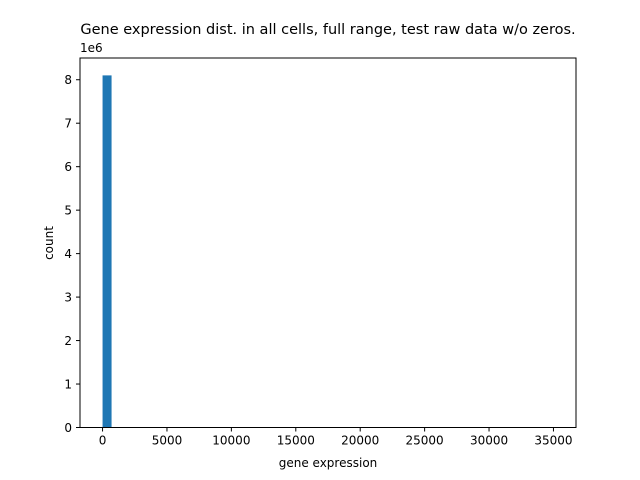 The height and width of the screenshot is (480, 640). What do you see at coordinates (489, 441) in the screenshot?
I see `x-tick-label: 30000` at bounding box center [489, 441].